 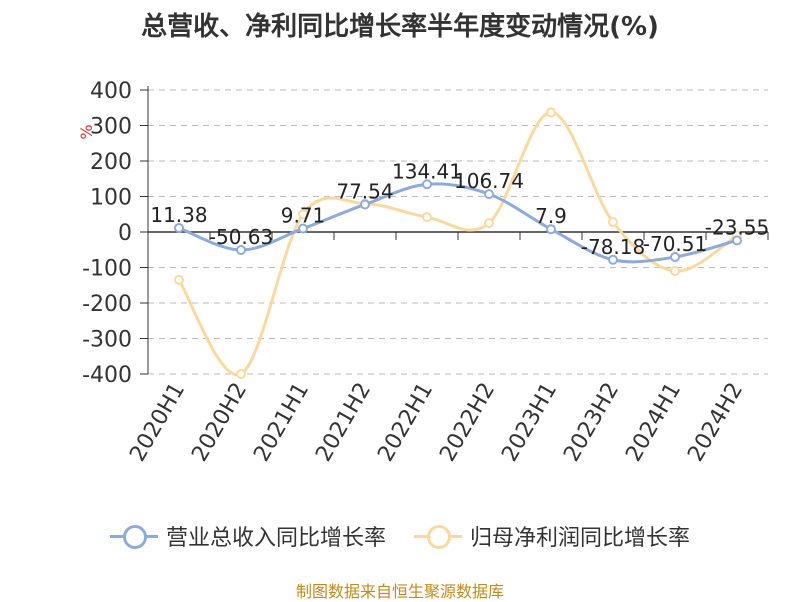 What do you see at coordinates (529, 422) in the screenshot?
I see `x-tick-label: 2023H1` at bounding box center [529, 422].